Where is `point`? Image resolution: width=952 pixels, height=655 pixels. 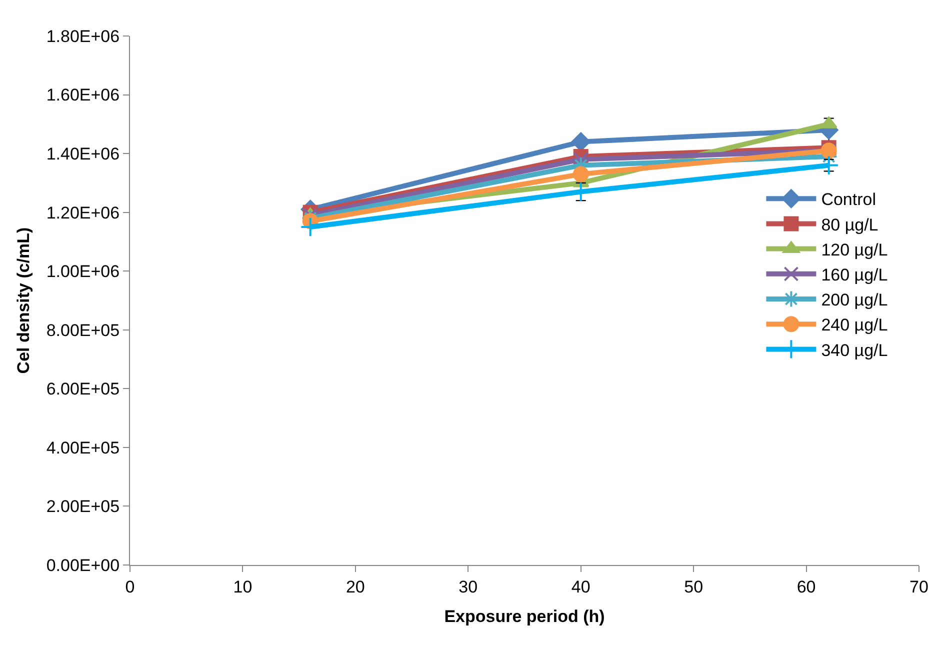 point is located at coordinates (580, 174).